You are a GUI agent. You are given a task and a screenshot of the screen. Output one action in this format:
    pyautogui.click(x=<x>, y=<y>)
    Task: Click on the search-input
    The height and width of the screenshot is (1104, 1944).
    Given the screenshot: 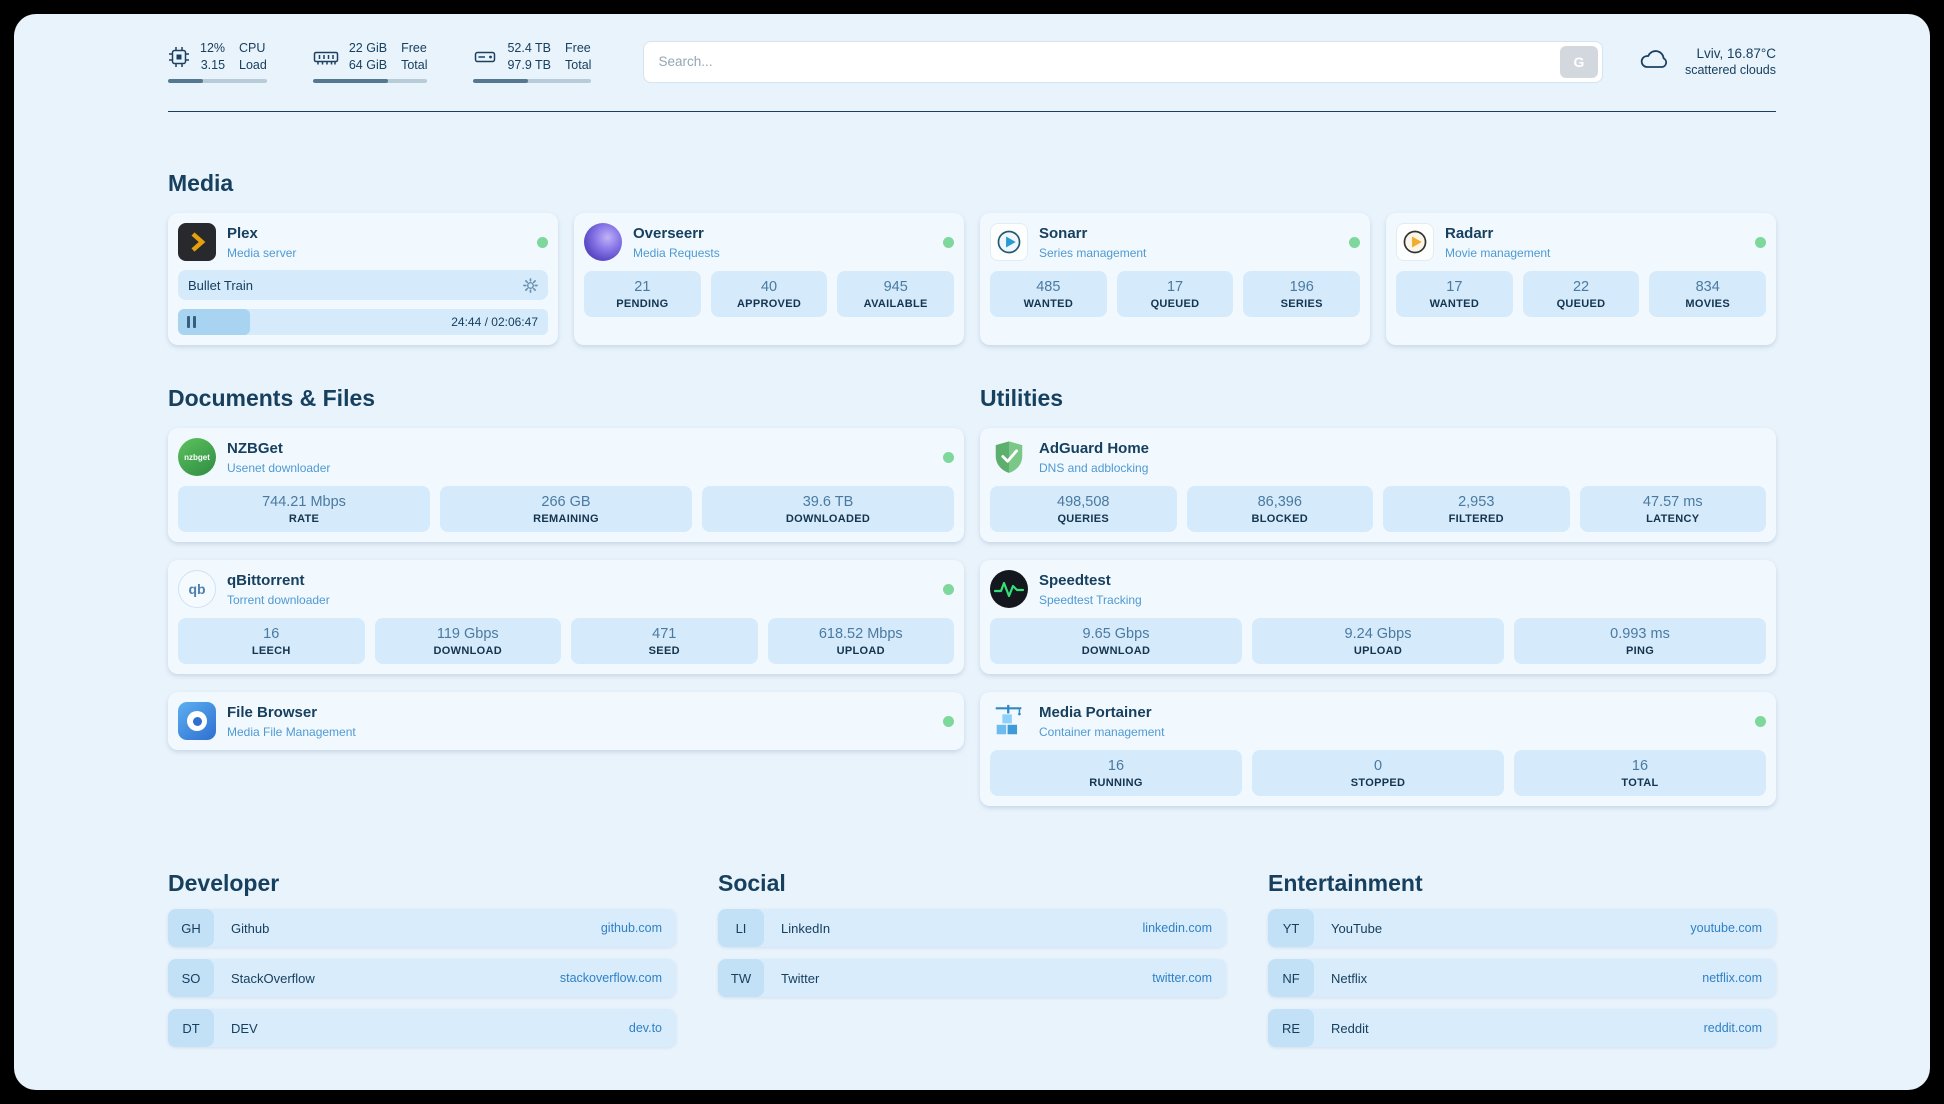 What is the action you would take?
    pyautogui.click(x=1123, y=61)
    